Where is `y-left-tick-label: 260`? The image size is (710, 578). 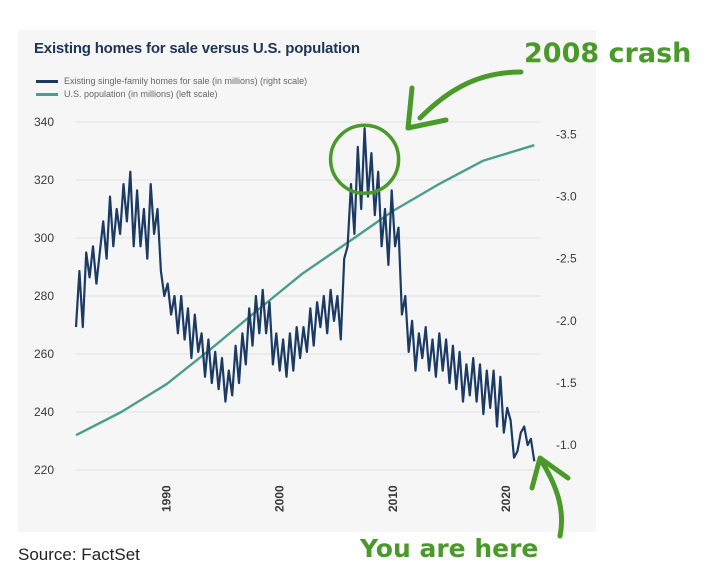 y-left-tick-label: 260 is located at coordinates (44, 354).